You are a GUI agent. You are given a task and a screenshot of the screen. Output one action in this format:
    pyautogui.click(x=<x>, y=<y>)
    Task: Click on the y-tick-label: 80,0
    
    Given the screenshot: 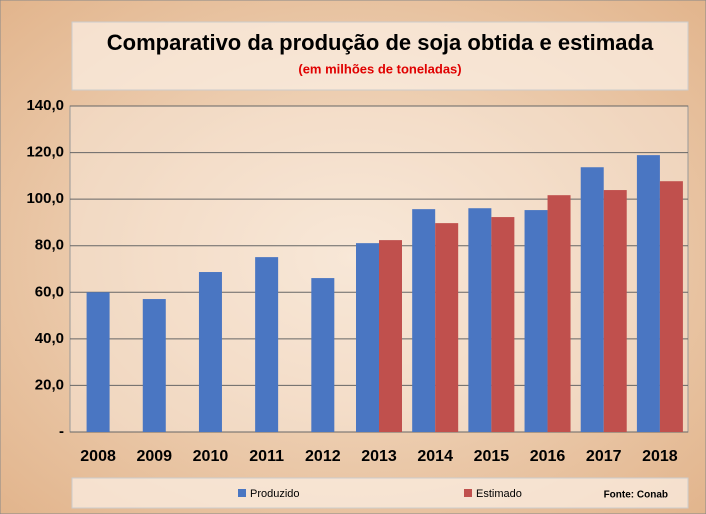 What is the action you would take?
    pyautogui.click(x=49, y=245)
    